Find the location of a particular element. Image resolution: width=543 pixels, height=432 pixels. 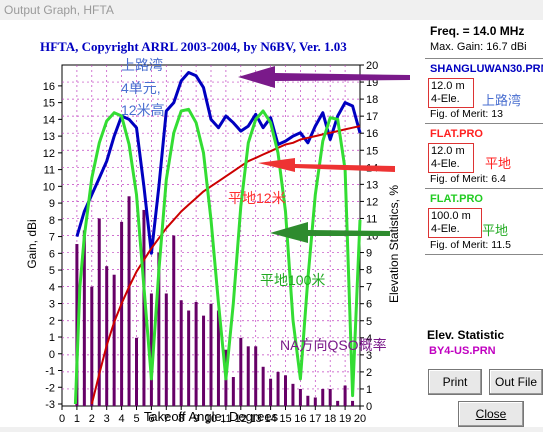

y2-tick-label: 13 is located at coordinates (372, 185).